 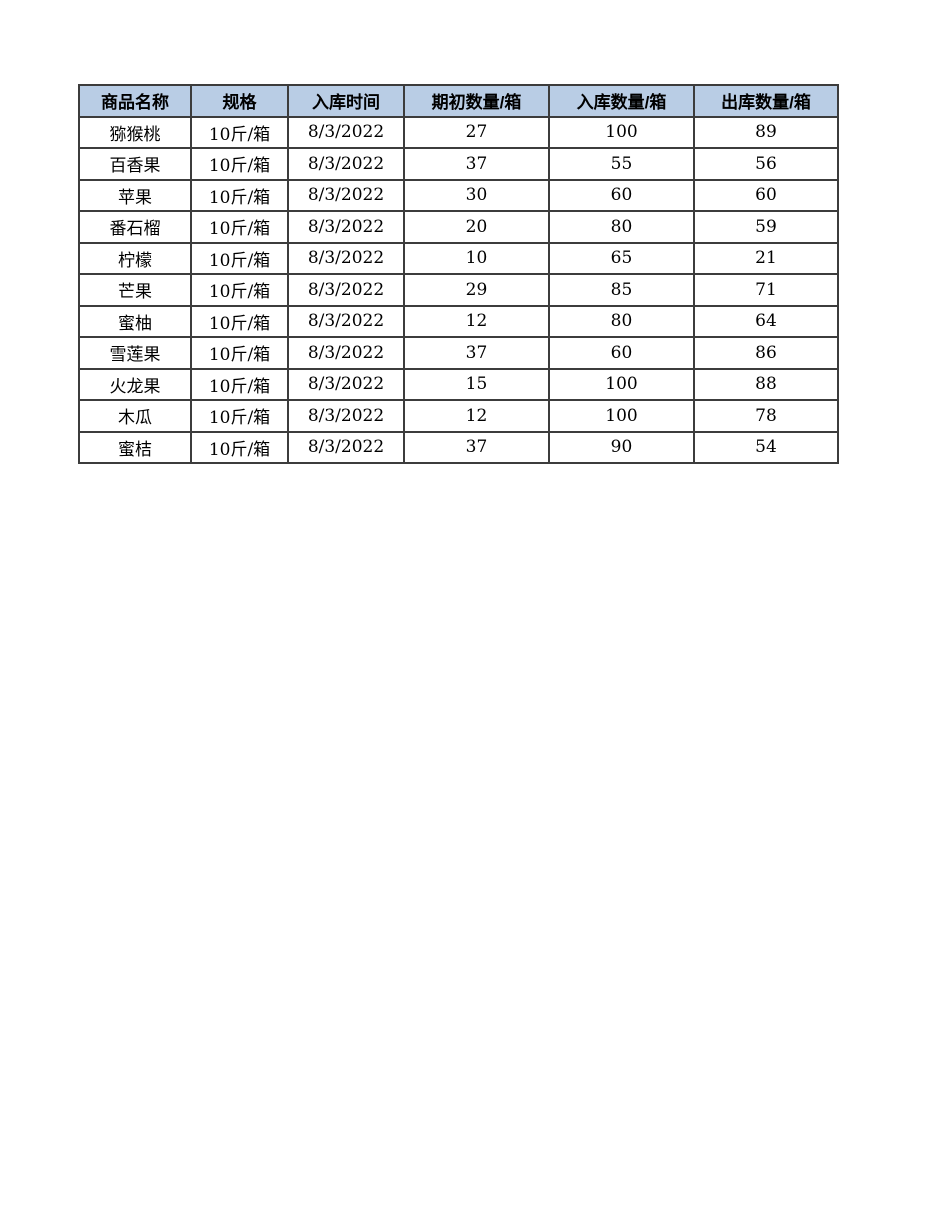 I want to click on table-cell: 90, so click(x=621, y=447).